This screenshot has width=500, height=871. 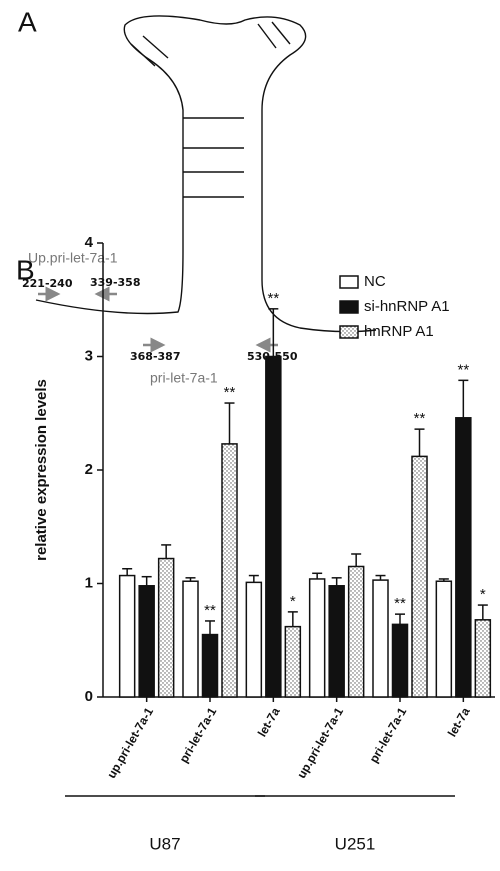 What do you see at coordinates (47, 283) in the screenshot?
I see `primer-label: 221-240` at bounding box center [47, 283].